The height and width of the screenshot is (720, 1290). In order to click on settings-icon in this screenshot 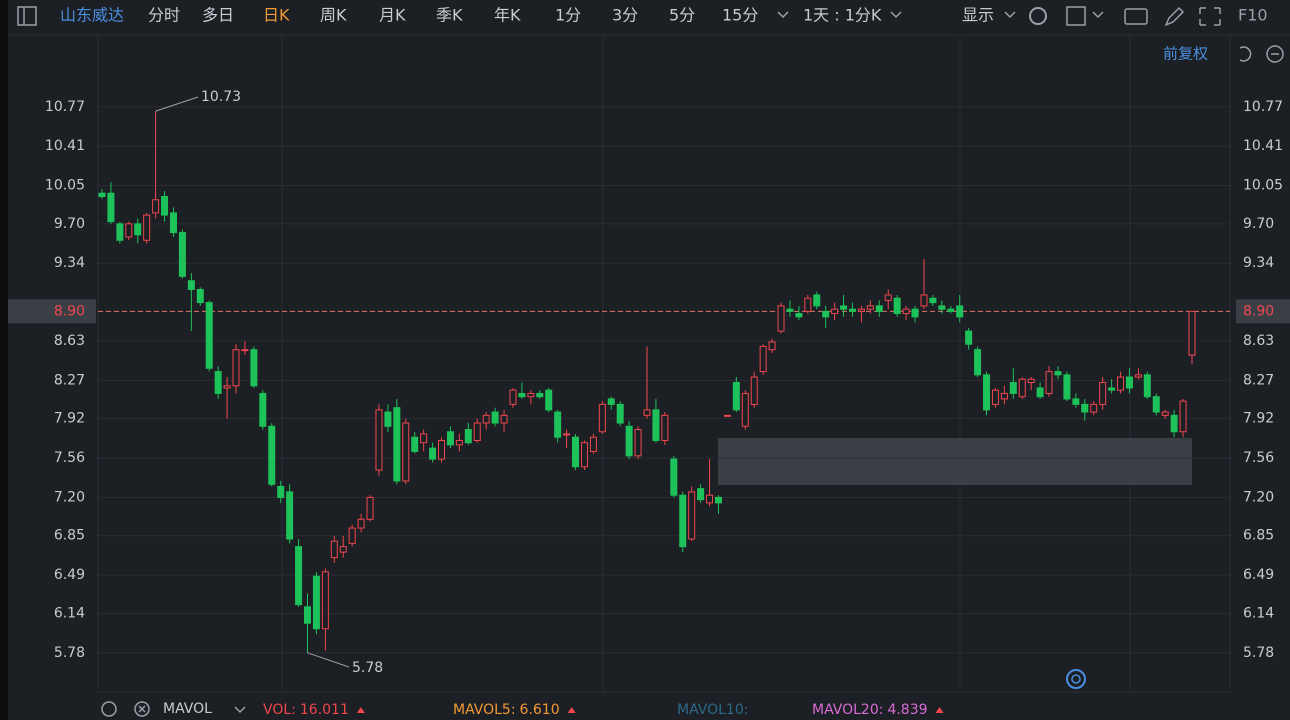, I will do `click(1038, 16)`.